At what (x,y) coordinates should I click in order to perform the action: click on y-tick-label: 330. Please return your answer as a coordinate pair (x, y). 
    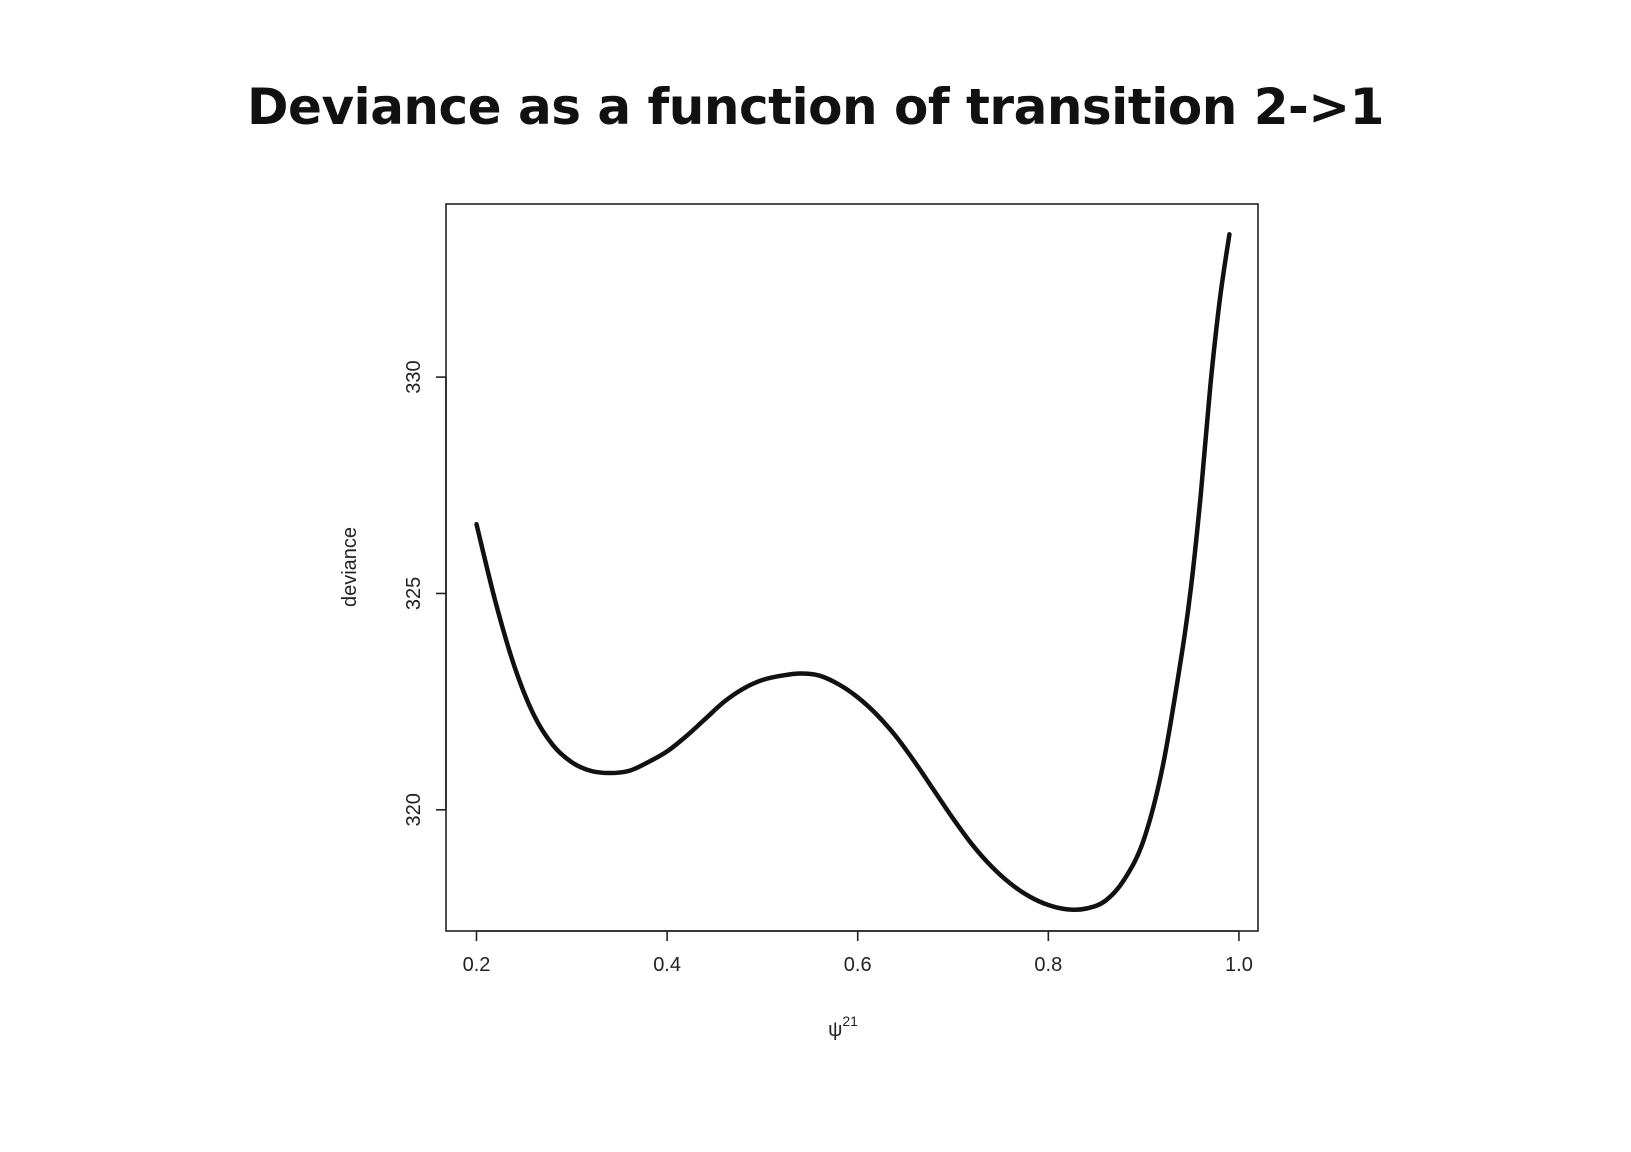
    Looking at the image, I should click on (414, 376).